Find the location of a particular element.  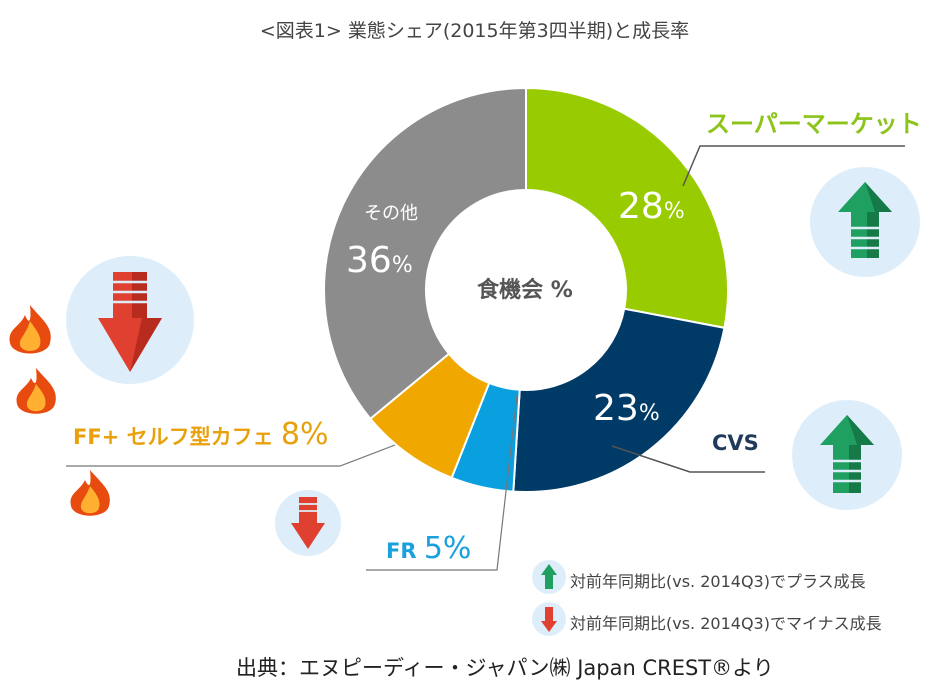

legend-minus-growth: 対前年同期比(vs. 2014Q3)でマイナス成長 is located at coordinates (726, 623).